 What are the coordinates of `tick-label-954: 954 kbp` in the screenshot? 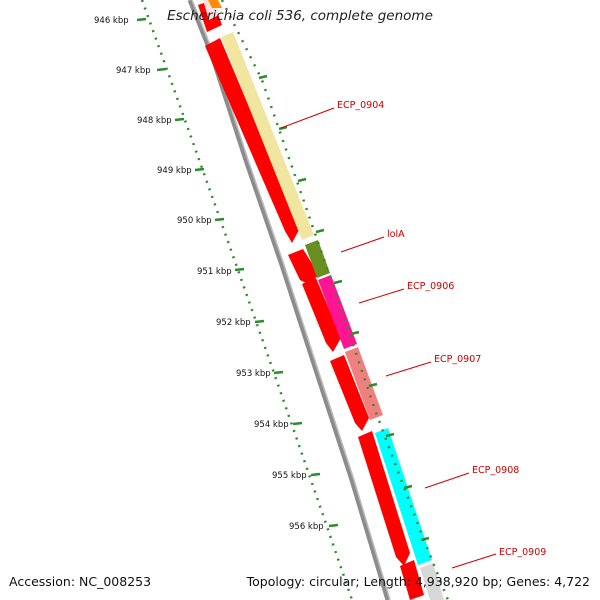 It's located at (271, 425).